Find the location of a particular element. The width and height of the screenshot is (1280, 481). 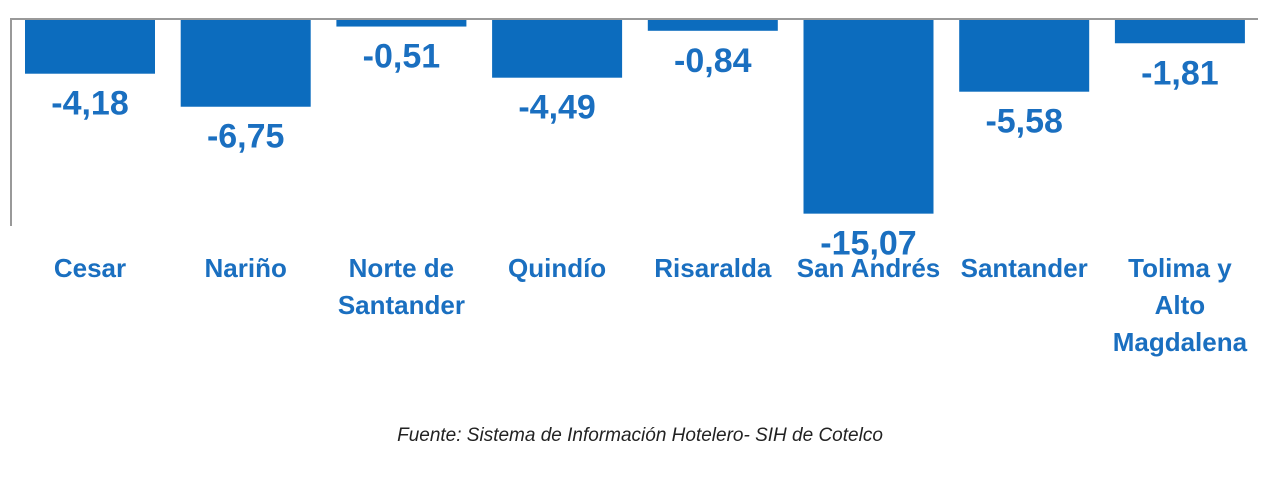

category-label-line: San Andrés is located at coordinates (869, 268).